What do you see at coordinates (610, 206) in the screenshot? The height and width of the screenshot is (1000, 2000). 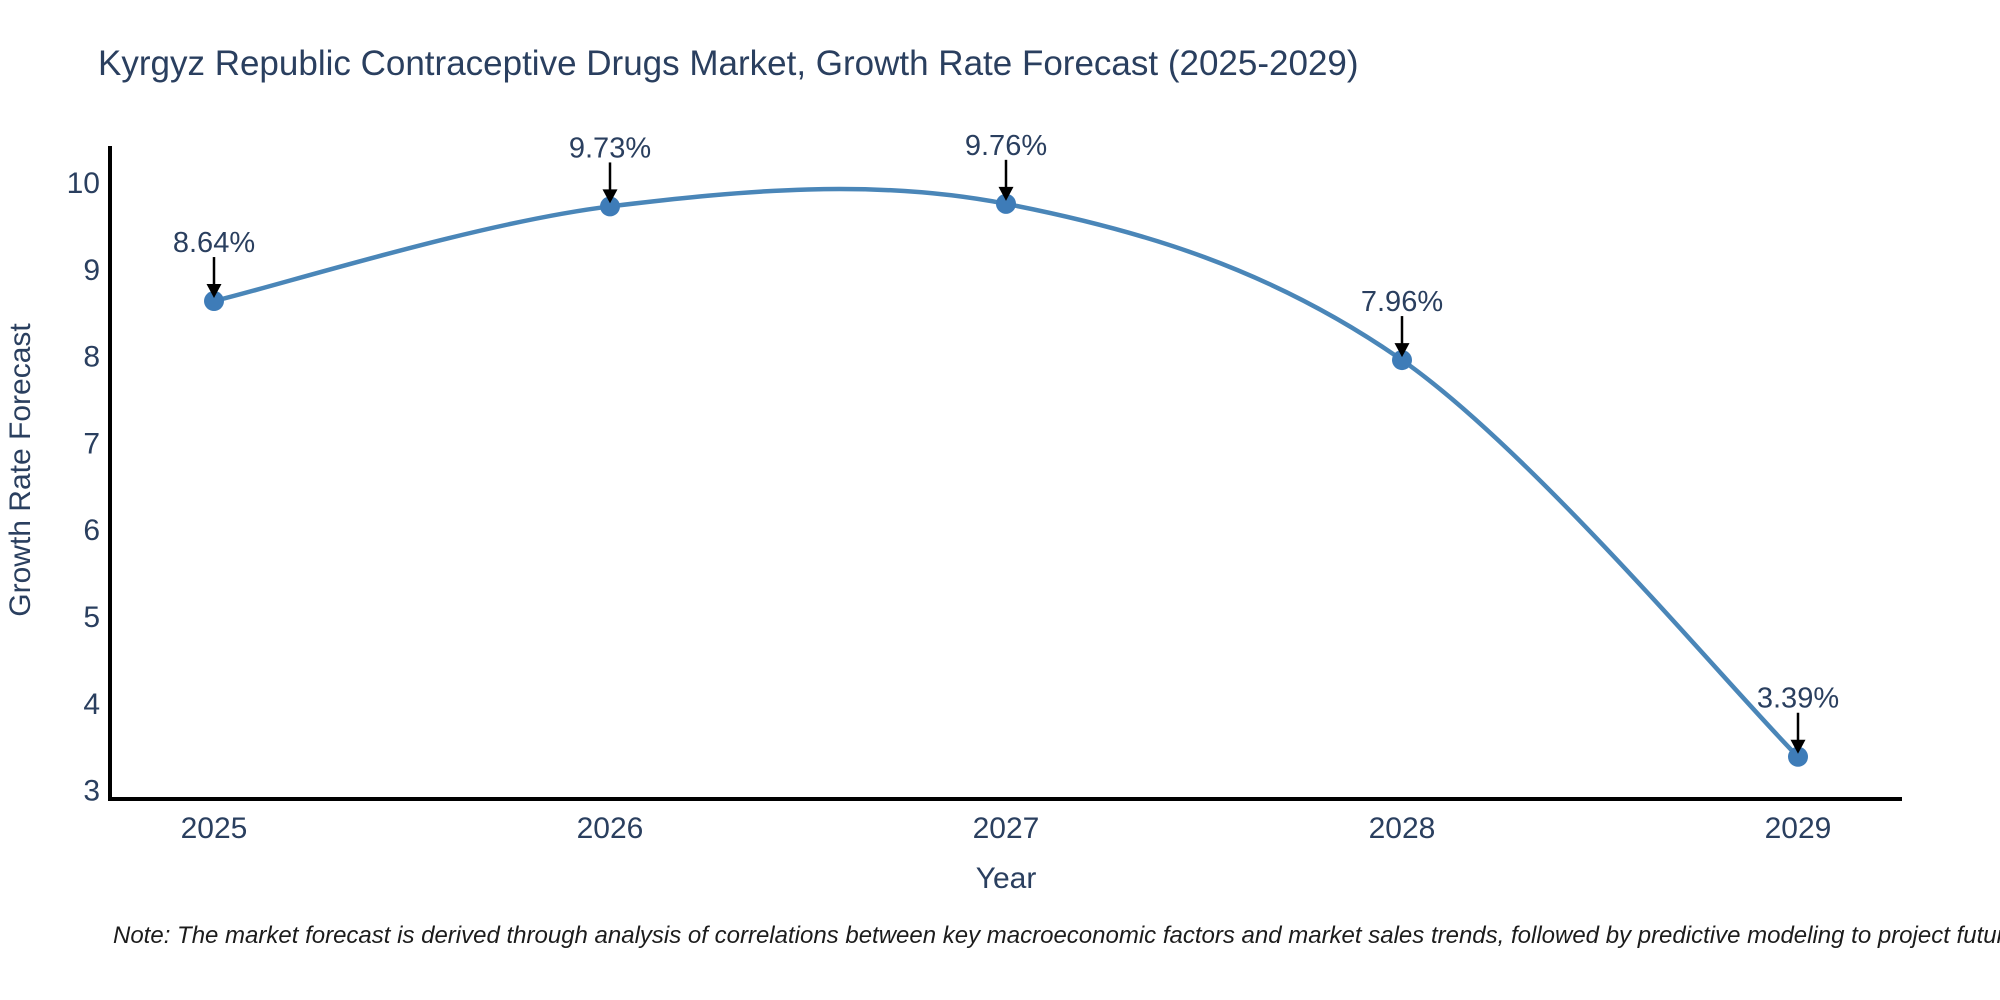 I see `data-point-marker-2026` at bounding box center [610, 206].